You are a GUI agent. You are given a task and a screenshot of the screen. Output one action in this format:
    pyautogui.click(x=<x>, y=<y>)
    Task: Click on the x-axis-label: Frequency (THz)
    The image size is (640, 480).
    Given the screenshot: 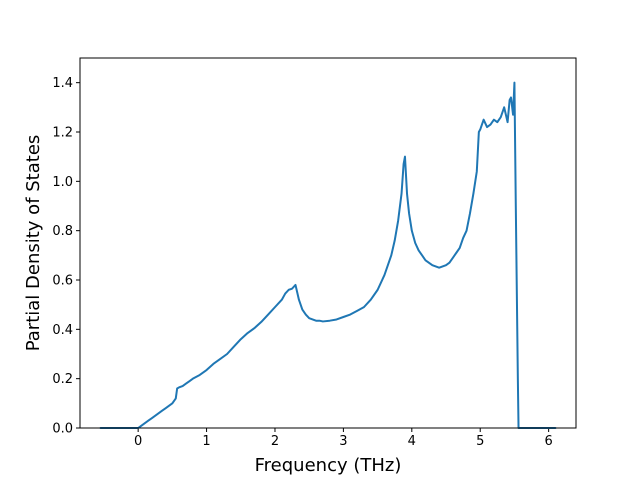 What is the action you would take?
    pyautogui.click(x=328, y=465)
    